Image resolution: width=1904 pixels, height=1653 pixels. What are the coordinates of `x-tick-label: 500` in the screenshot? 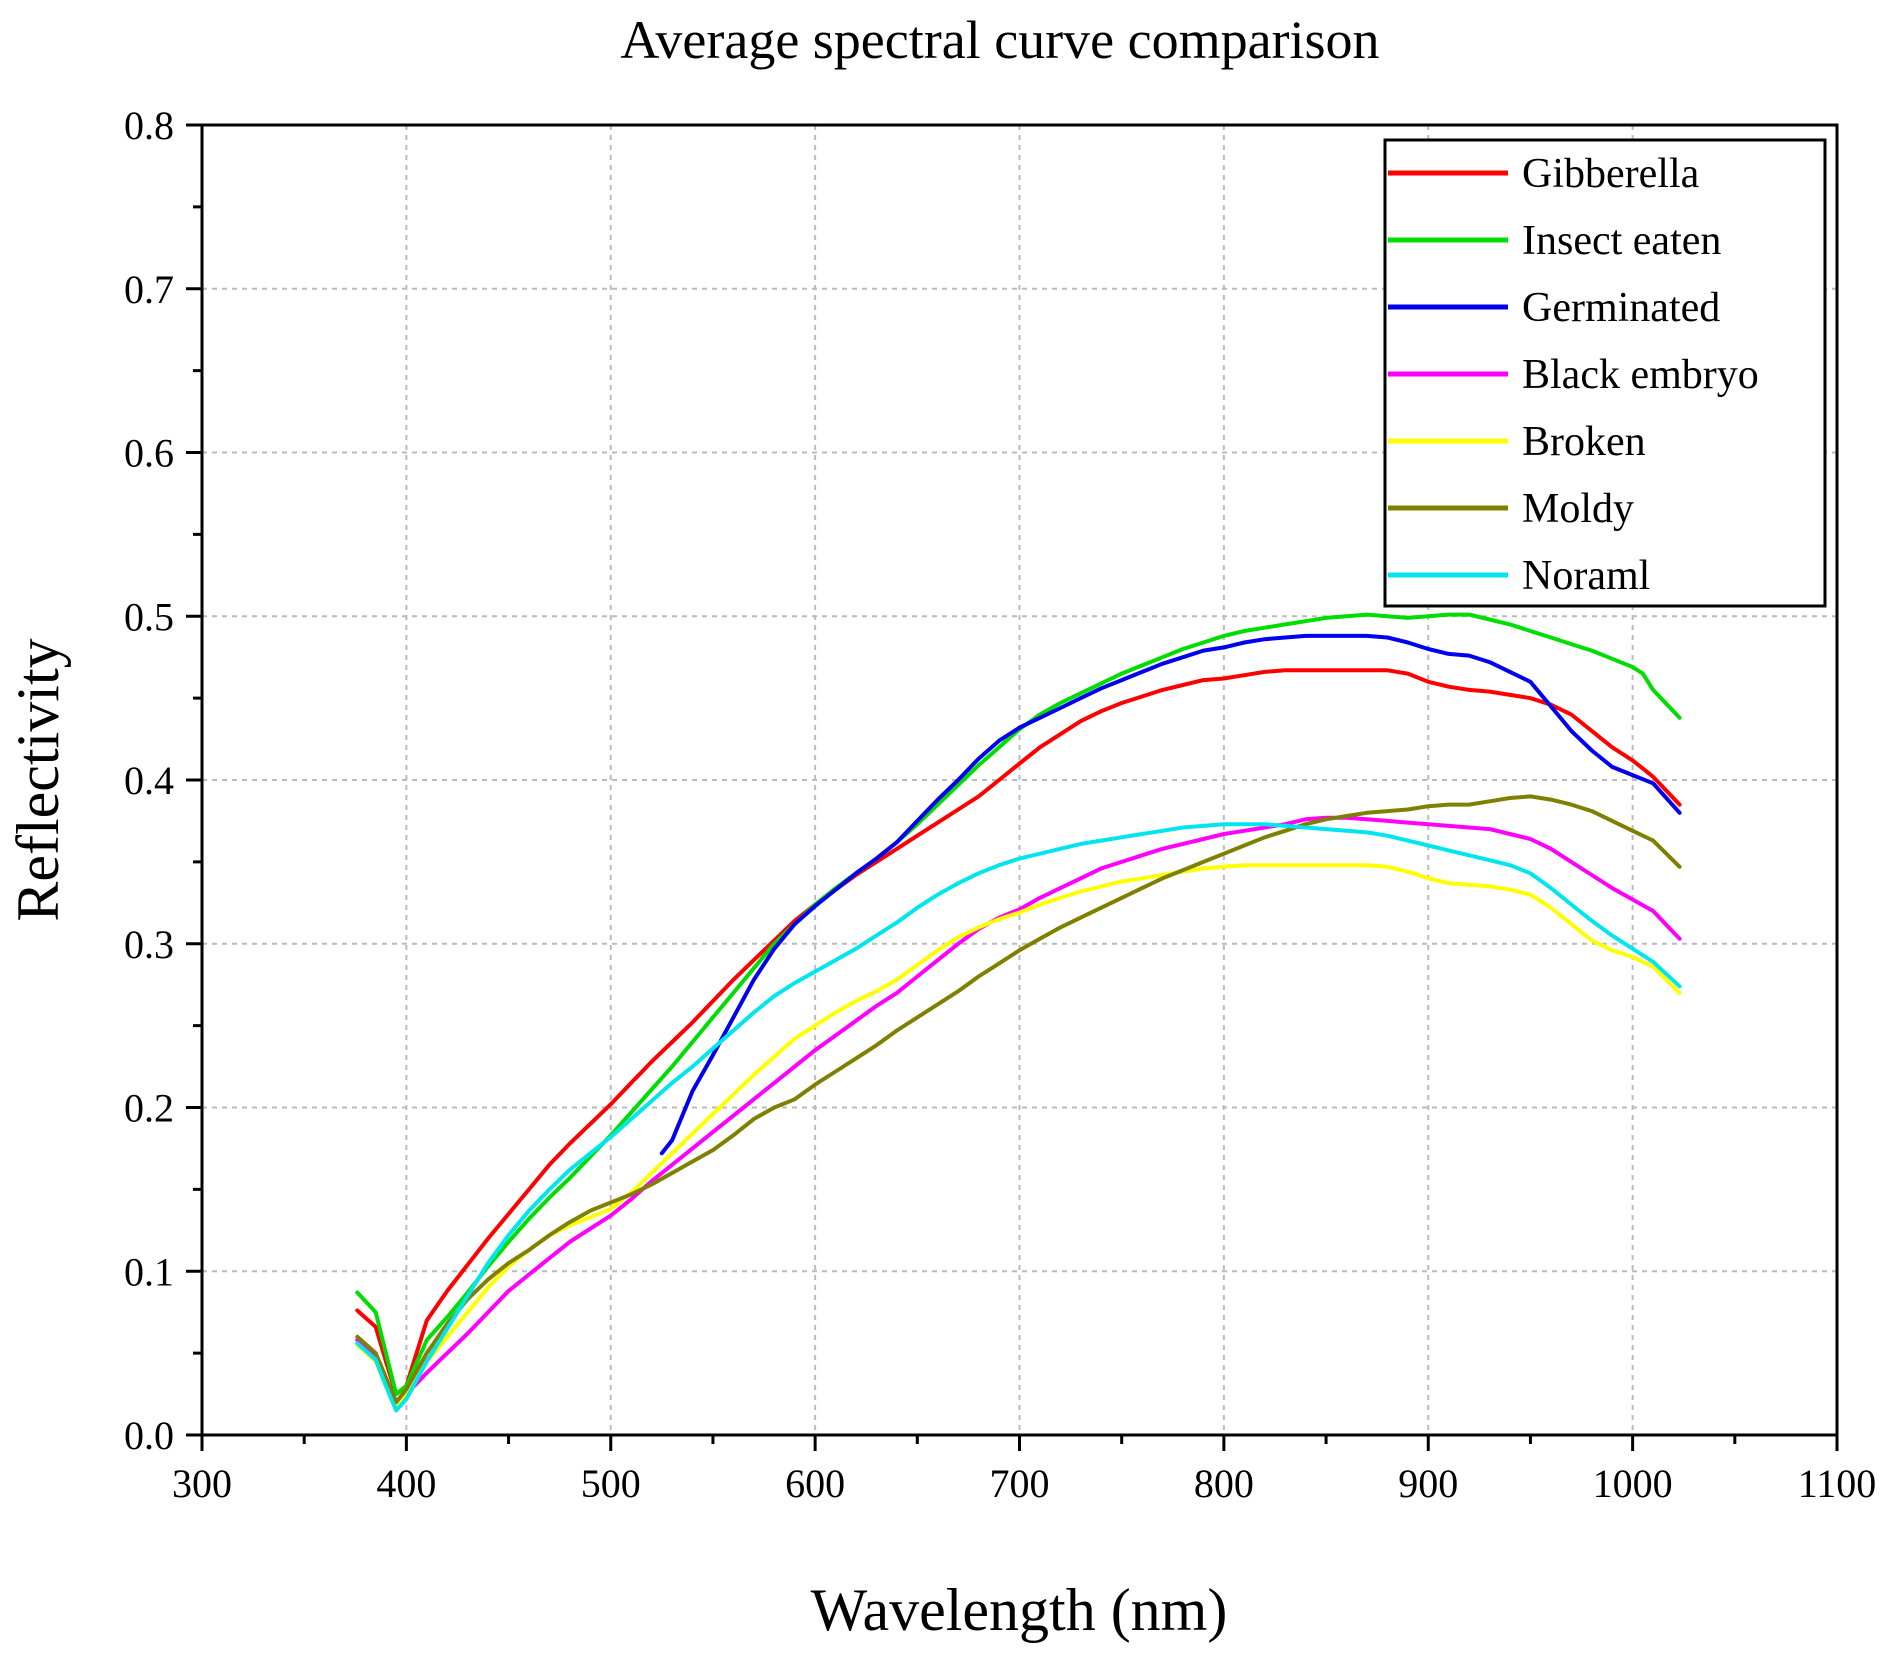 It's located at (611, 1483).